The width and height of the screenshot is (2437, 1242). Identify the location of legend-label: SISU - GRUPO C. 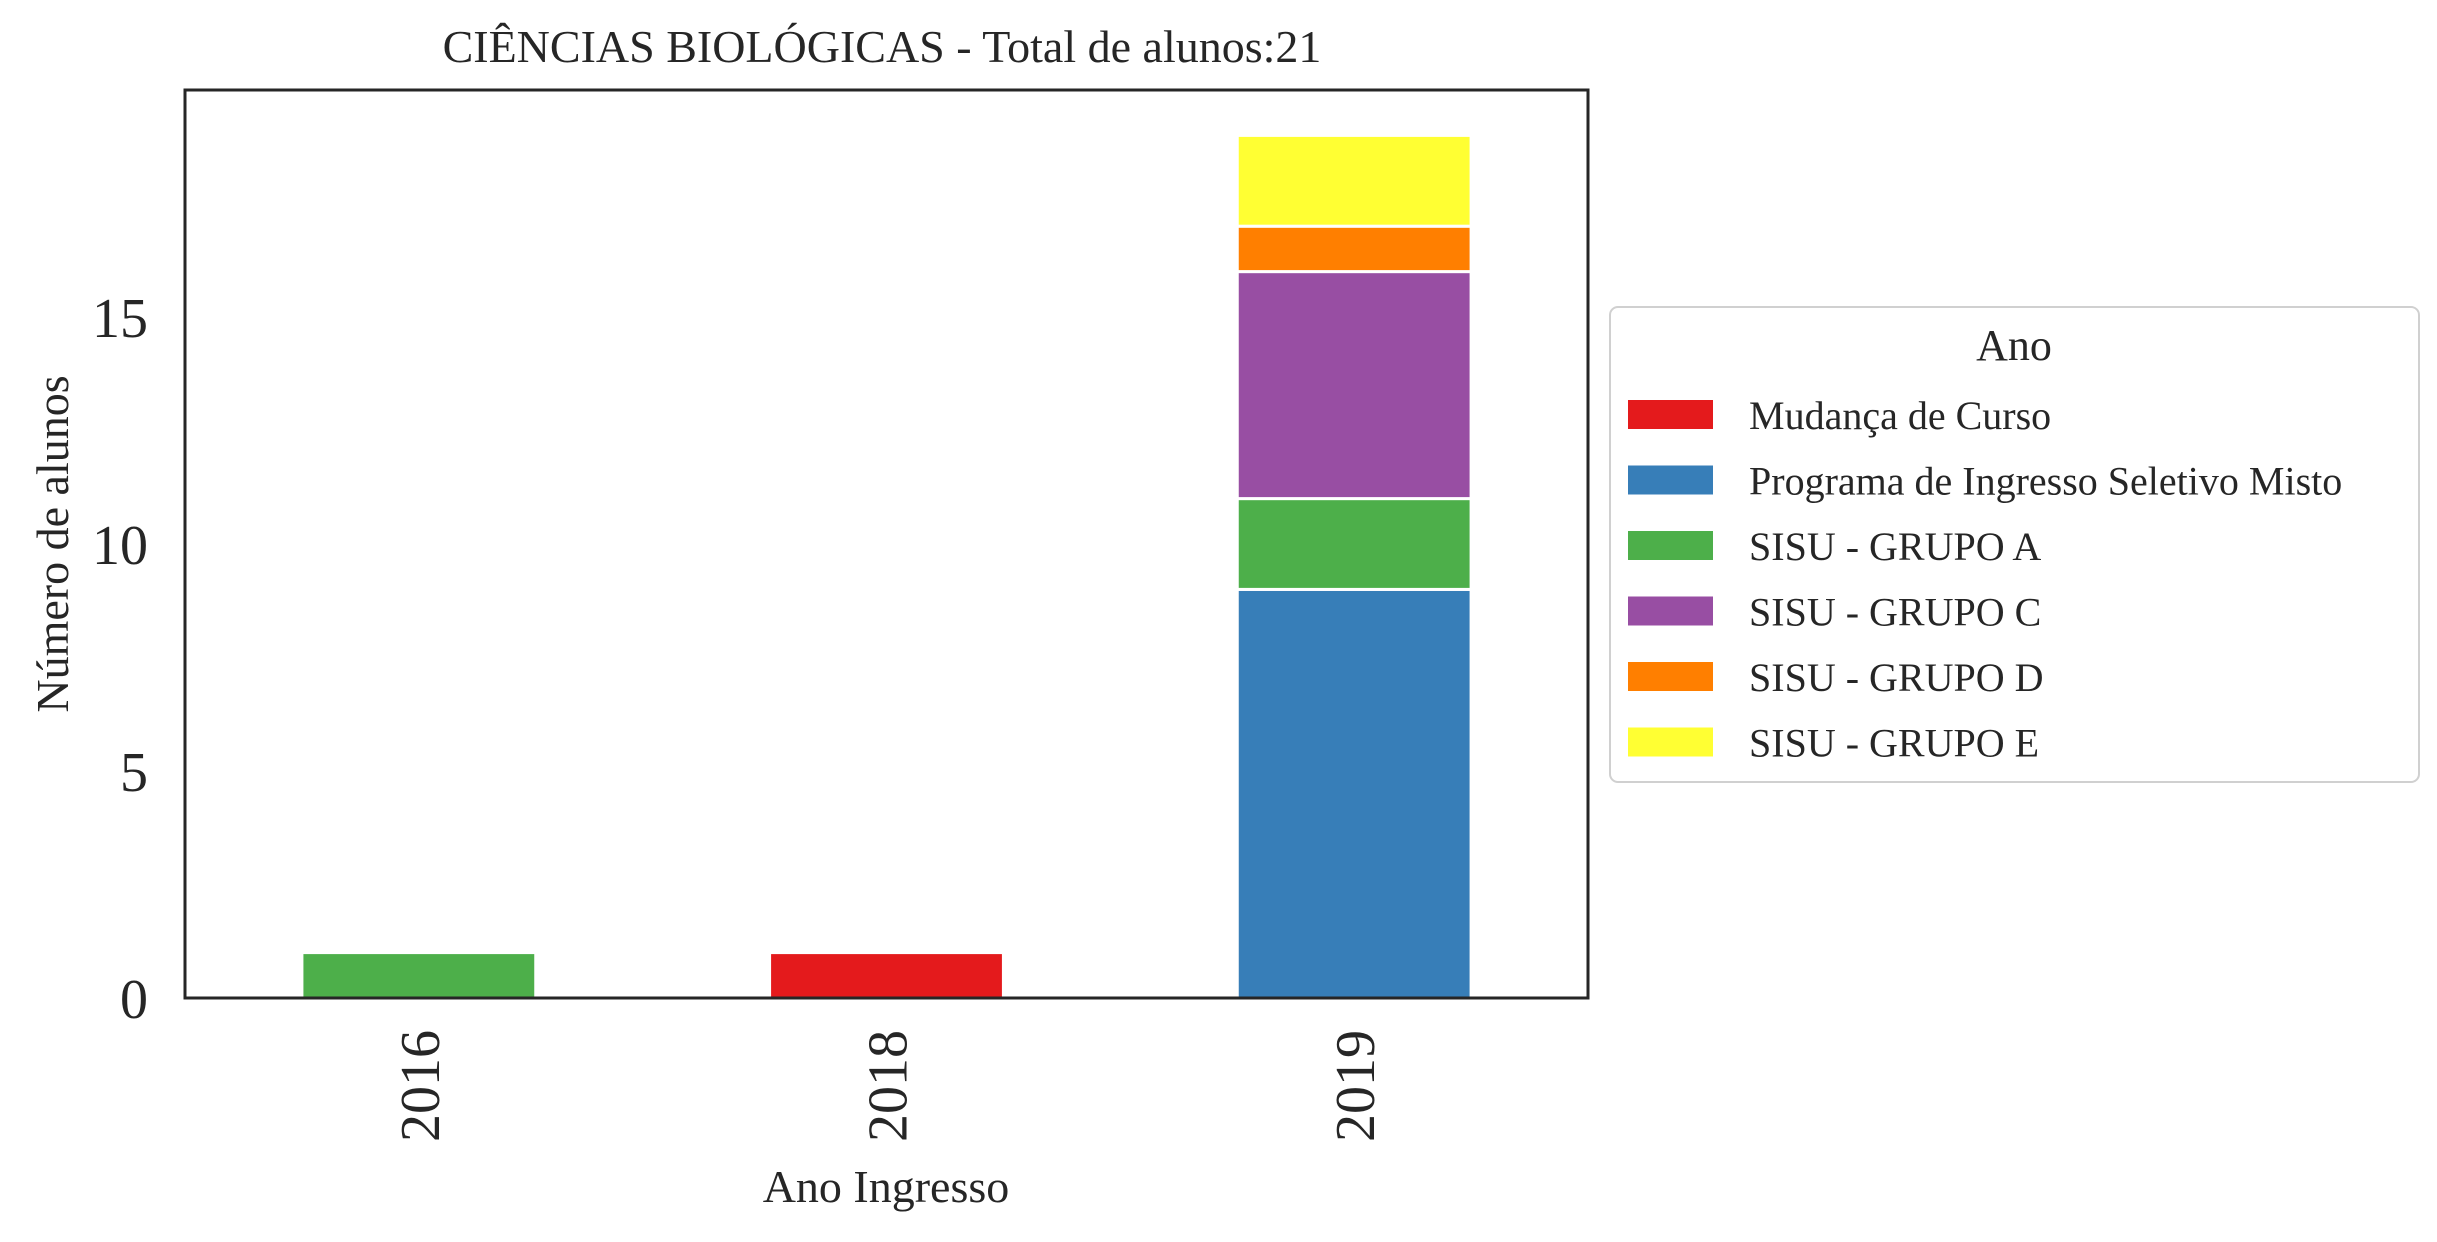
(1895, 612).